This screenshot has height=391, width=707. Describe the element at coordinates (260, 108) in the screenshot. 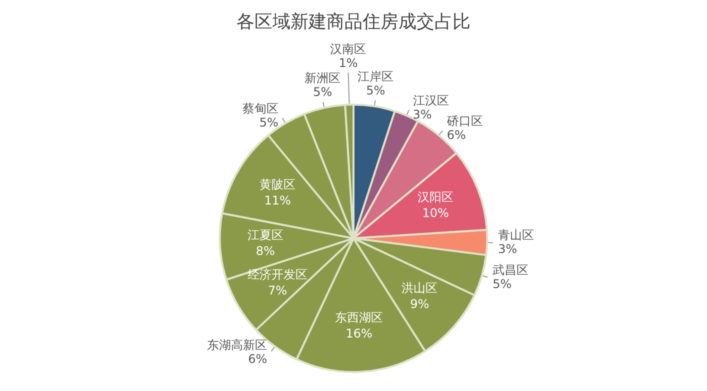

I see `slice-label: 蔡甸区` at that location.